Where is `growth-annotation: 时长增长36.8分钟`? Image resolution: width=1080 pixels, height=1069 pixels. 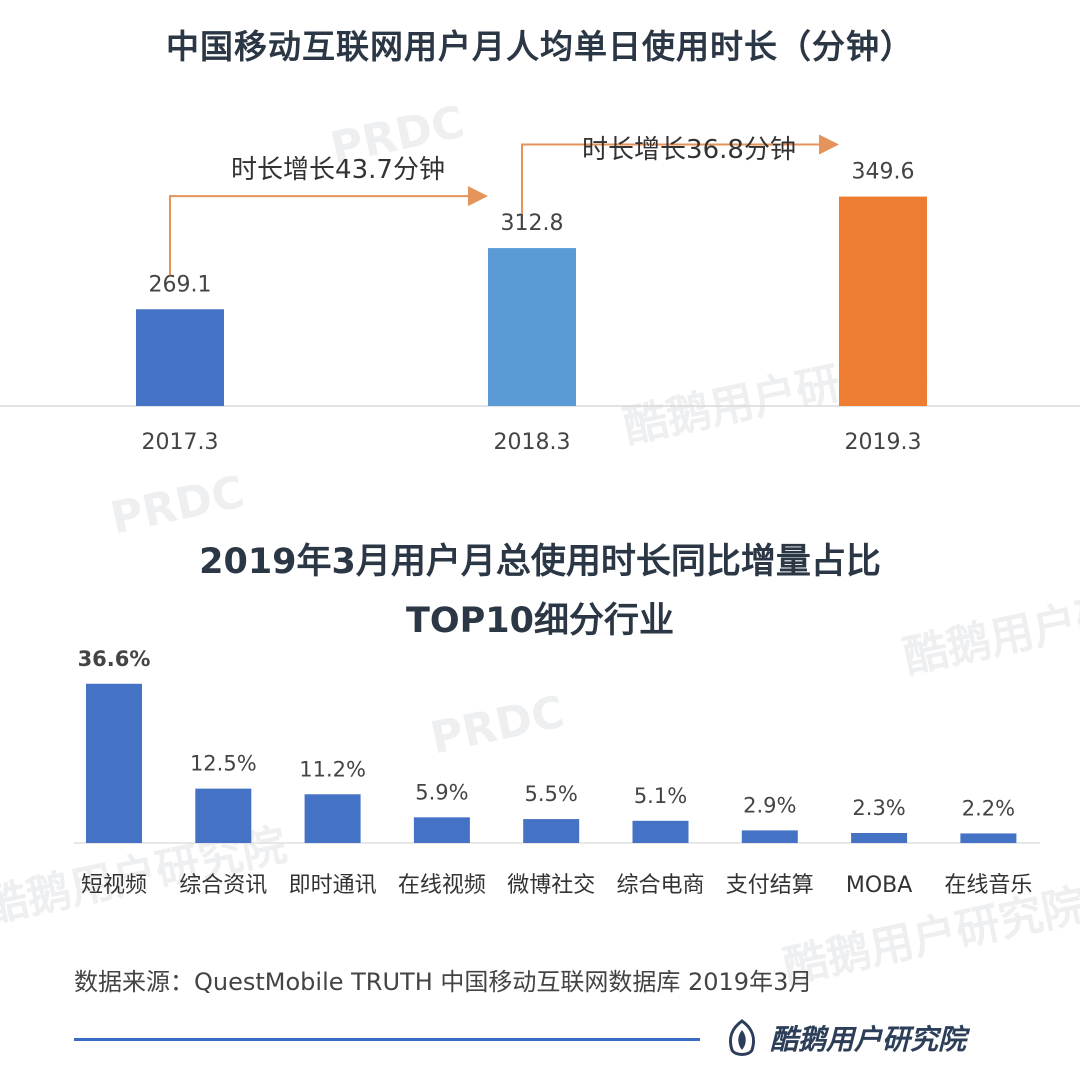 growth-annotation: 时长增长36.8分钟 is located at coordinates (689, 150).